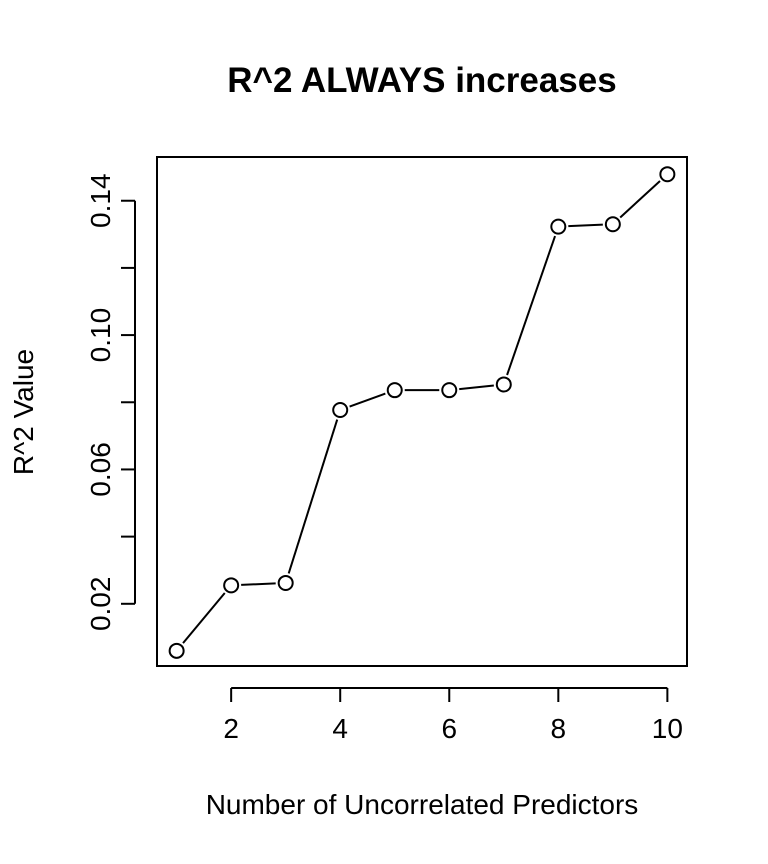  I want to click on x-tick-label: 2, so click(231, 728).